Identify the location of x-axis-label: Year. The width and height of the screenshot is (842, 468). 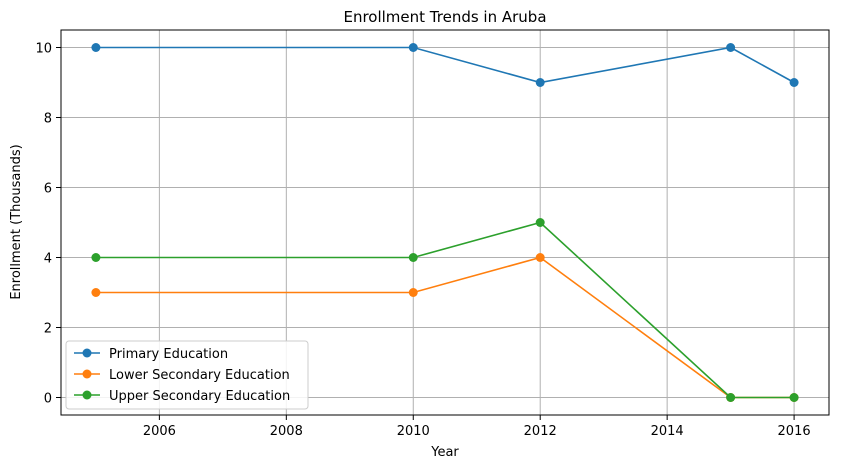
(444, 452).